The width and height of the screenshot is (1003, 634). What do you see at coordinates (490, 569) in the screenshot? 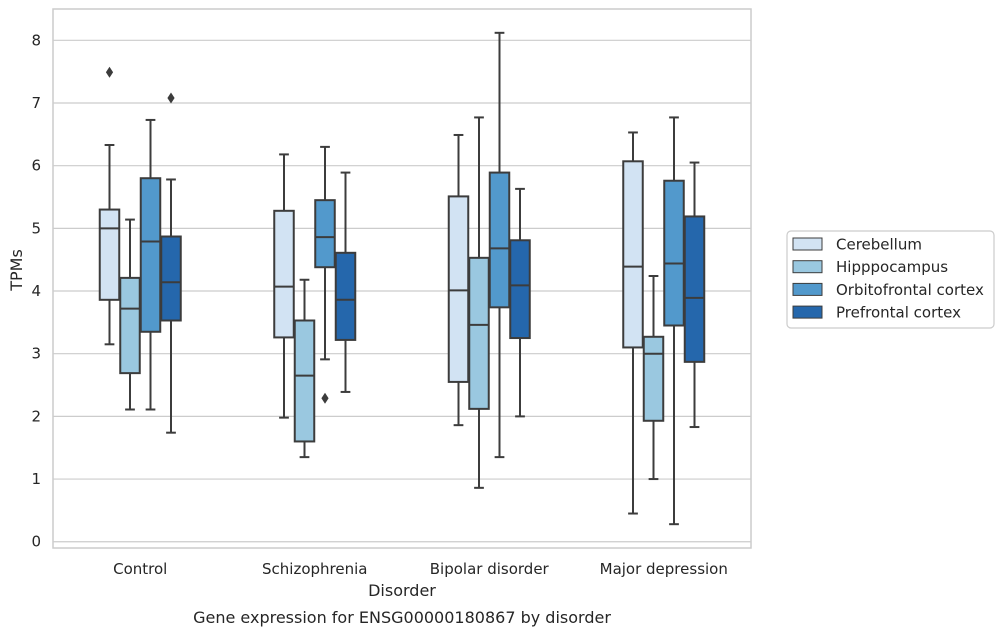
I see `x-tick-label: Bipolar disorder` at bounding box center [490, 569].